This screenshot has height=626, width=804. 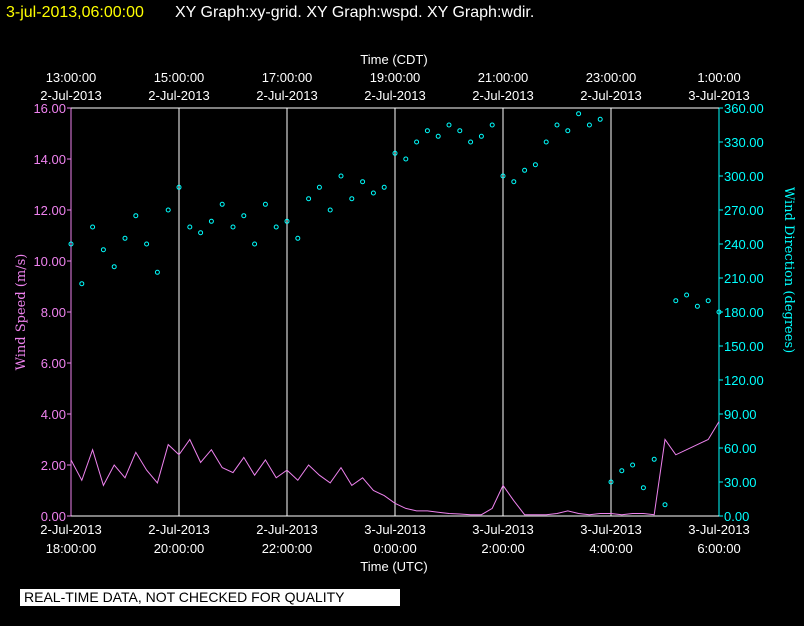 What do you see at coordinates (394, 548) in the screenshot?
I see `bottom-tick-time-3: 0:00:00` at bounding box center [394, 548].